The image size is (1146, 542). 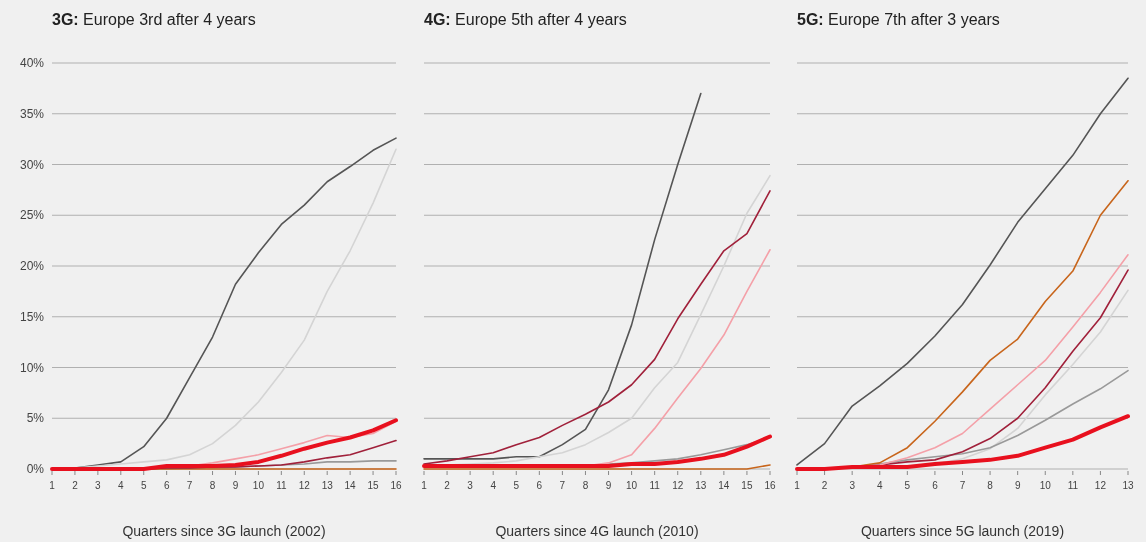 What do you see at coordinates (32, 266) in the screenshot?
I see `y-tick-label: 20%` at bounding box center [32, 266].